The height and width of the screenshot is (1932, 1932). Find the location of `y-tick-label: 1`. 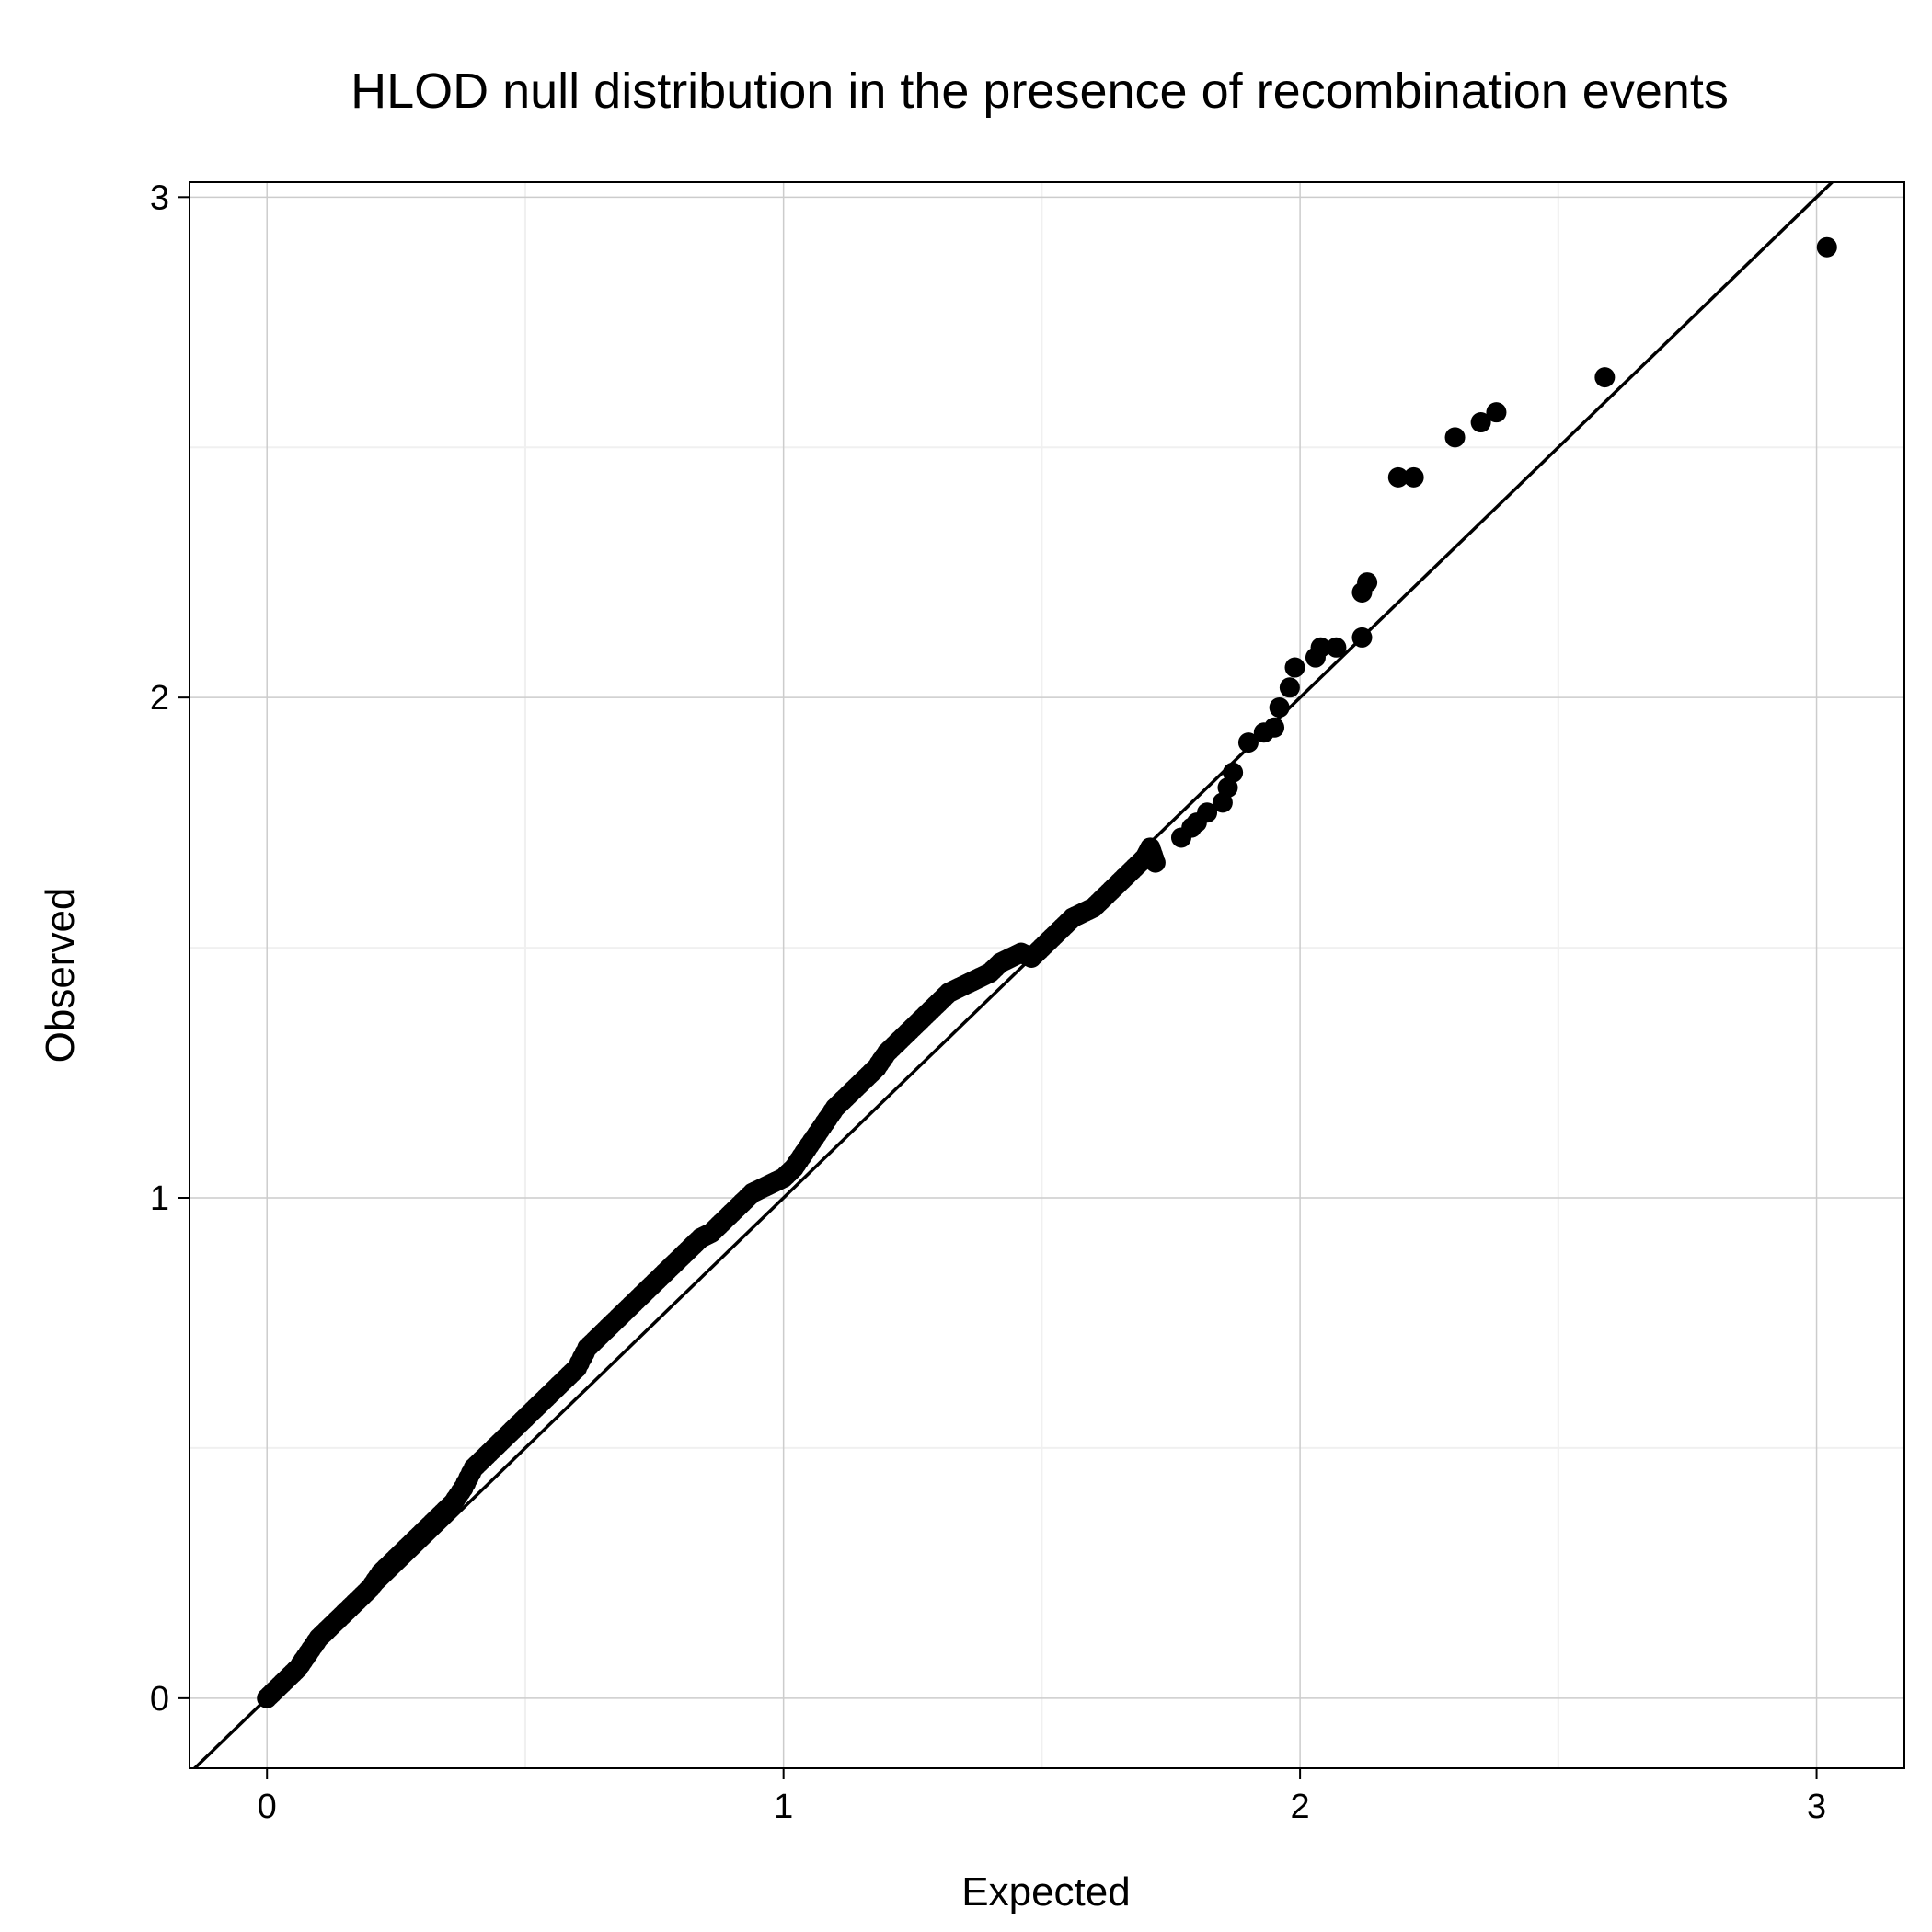

y-tick-label: 1 is located at coordinates (159, 1198).